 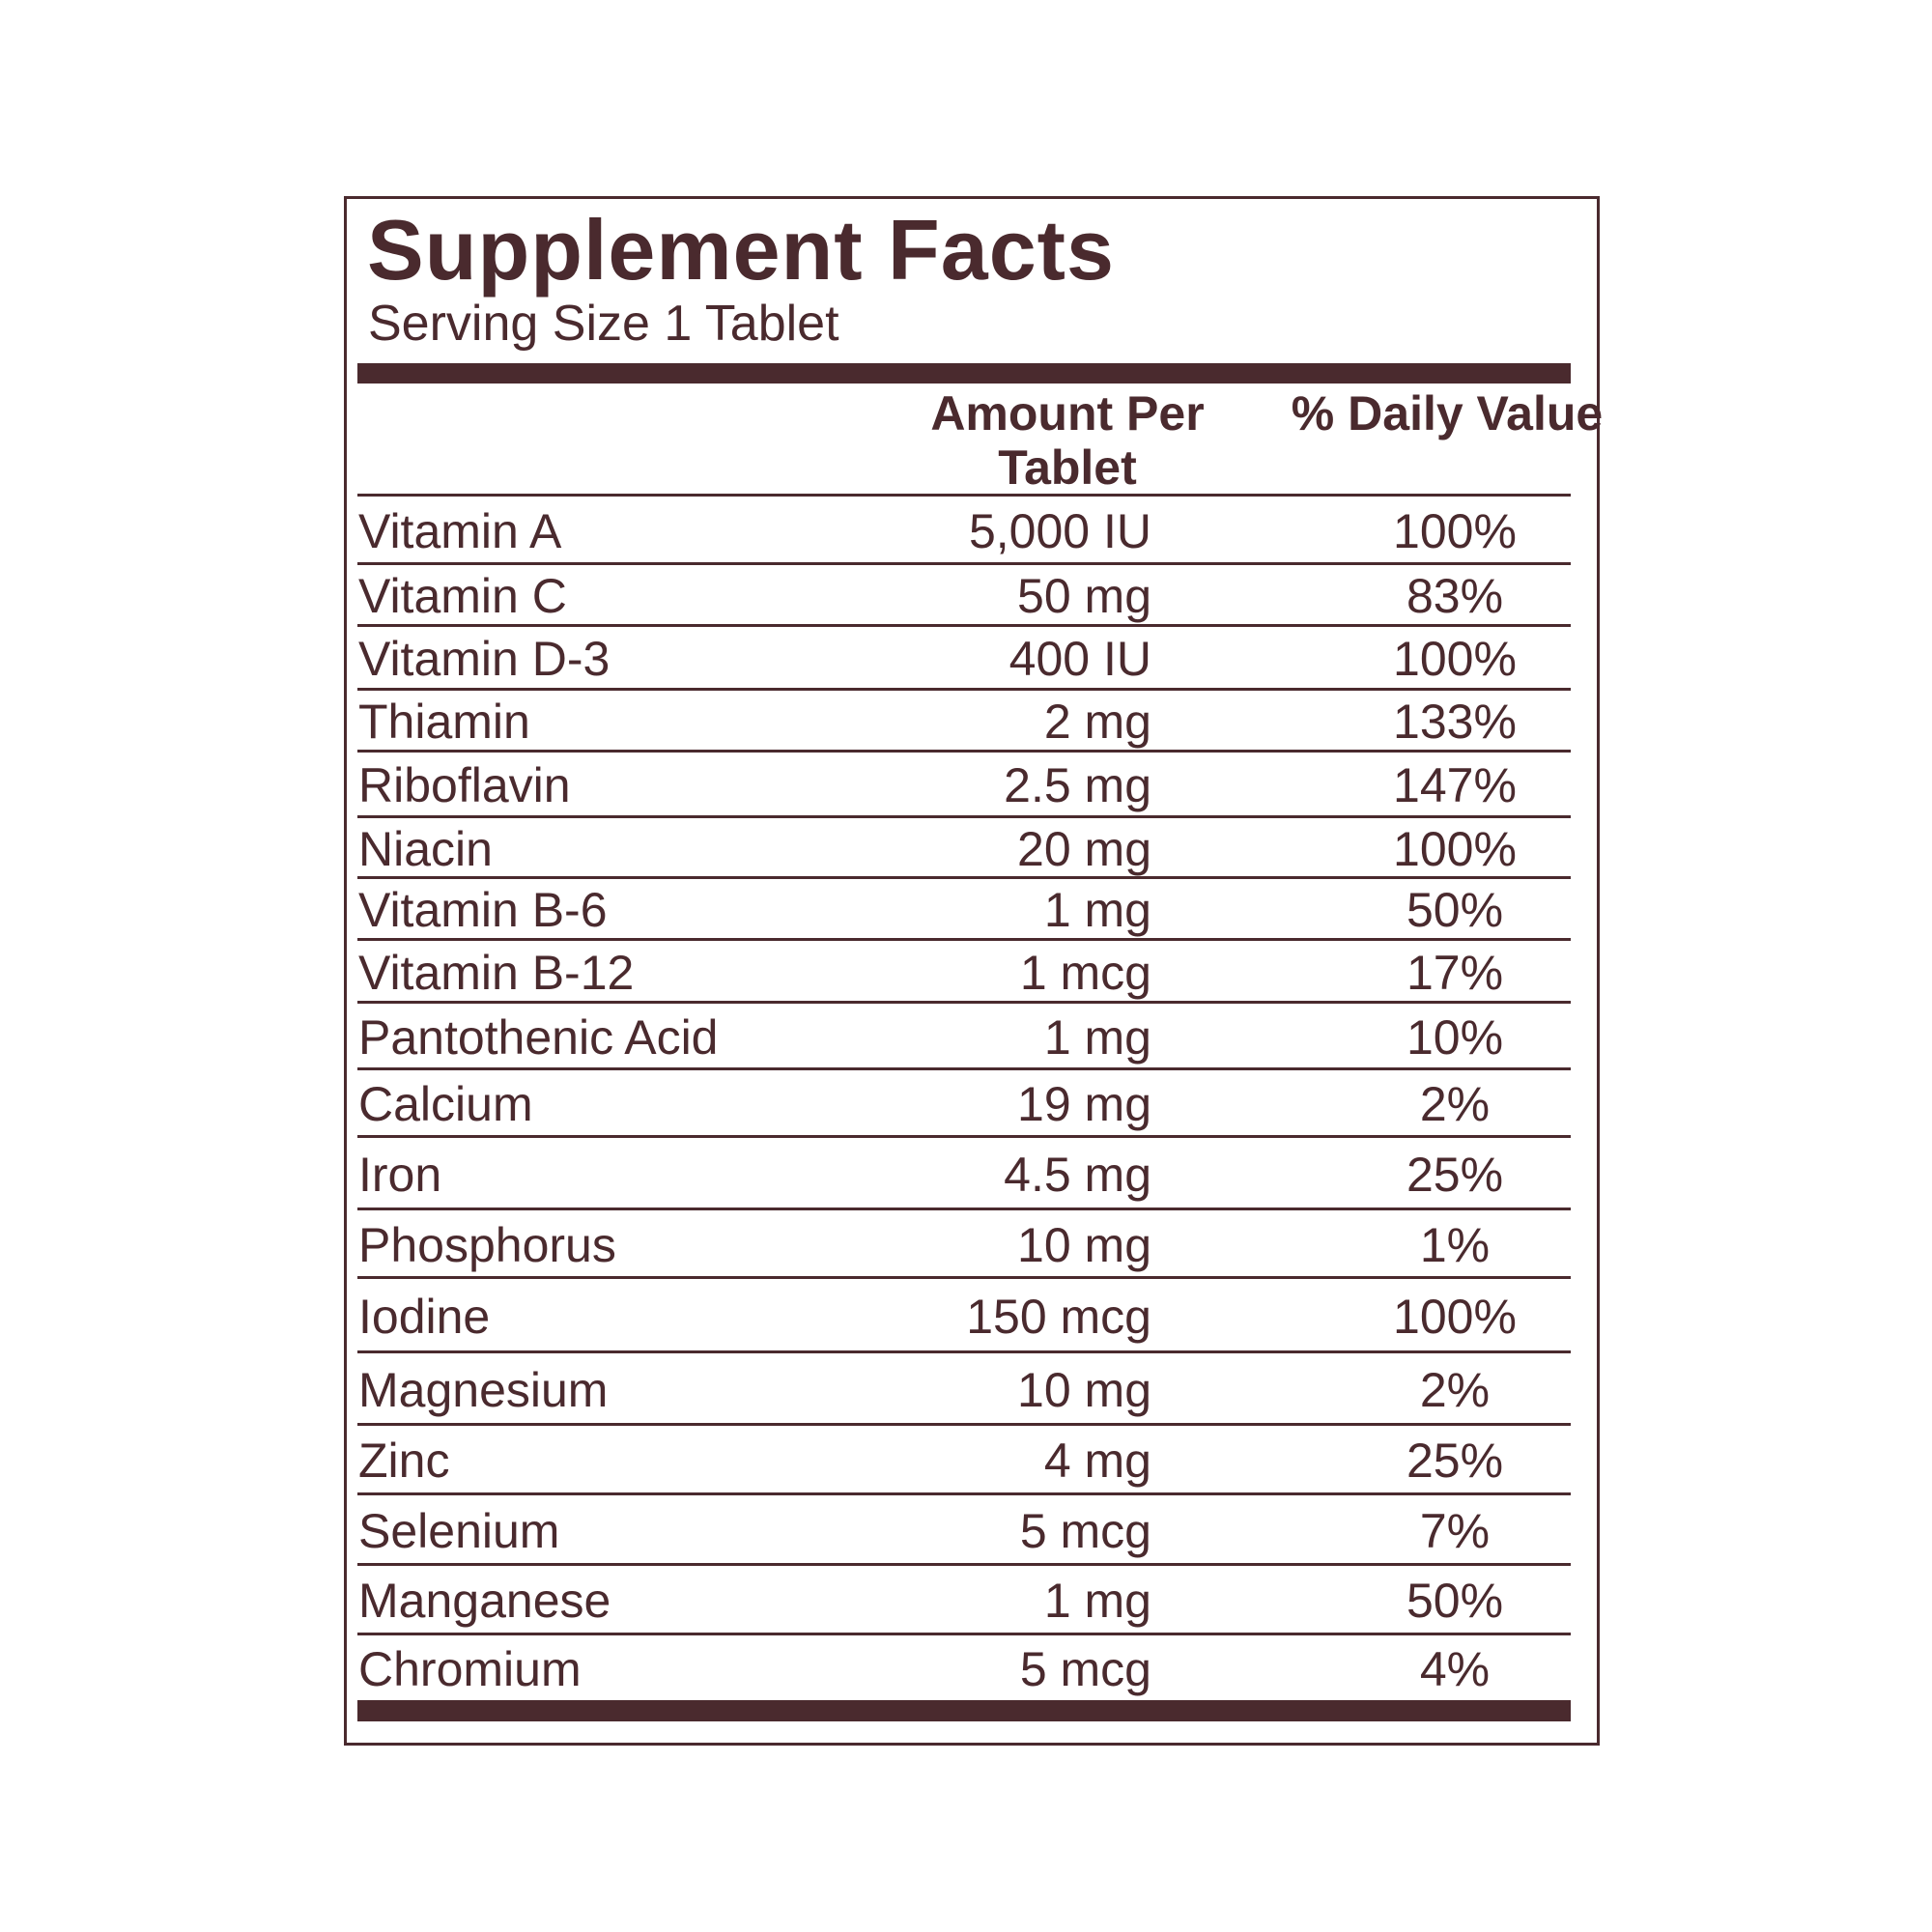 I want to click on daily-value: 147%, so click(x=1455, y=785).